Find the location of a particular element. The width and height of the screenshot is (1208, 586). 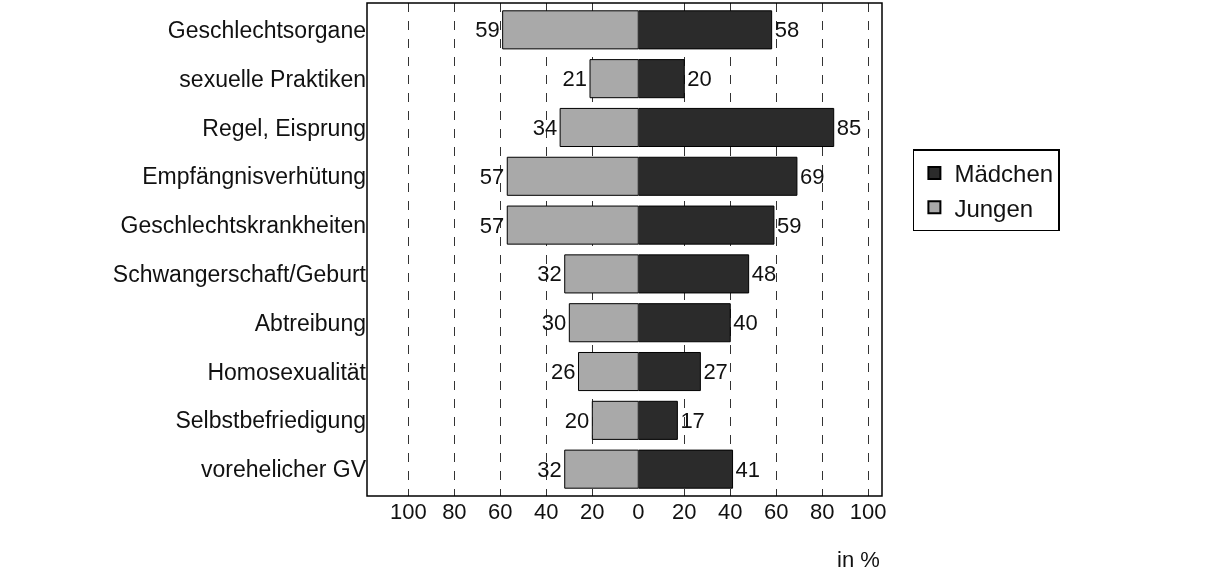

data-label: 26 is located at coordinates (563, 372).